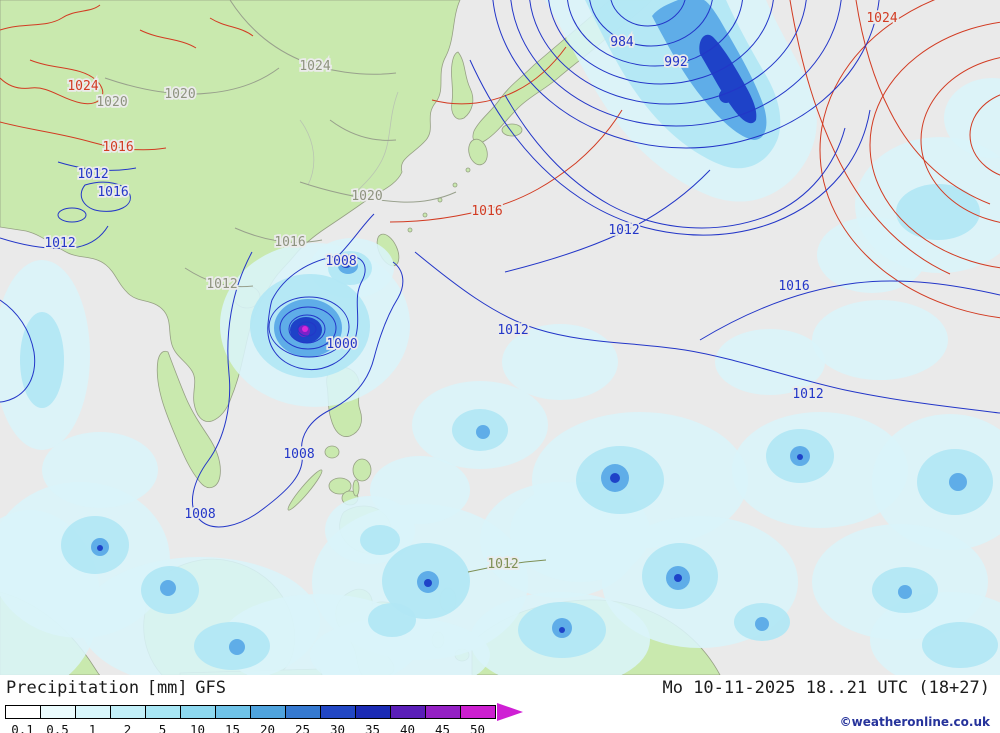 The image size is (1000, 733). What do you see at coordinates (349, 144) in the screenshot?
I see `river-lines` at bounding box center [349, 144].